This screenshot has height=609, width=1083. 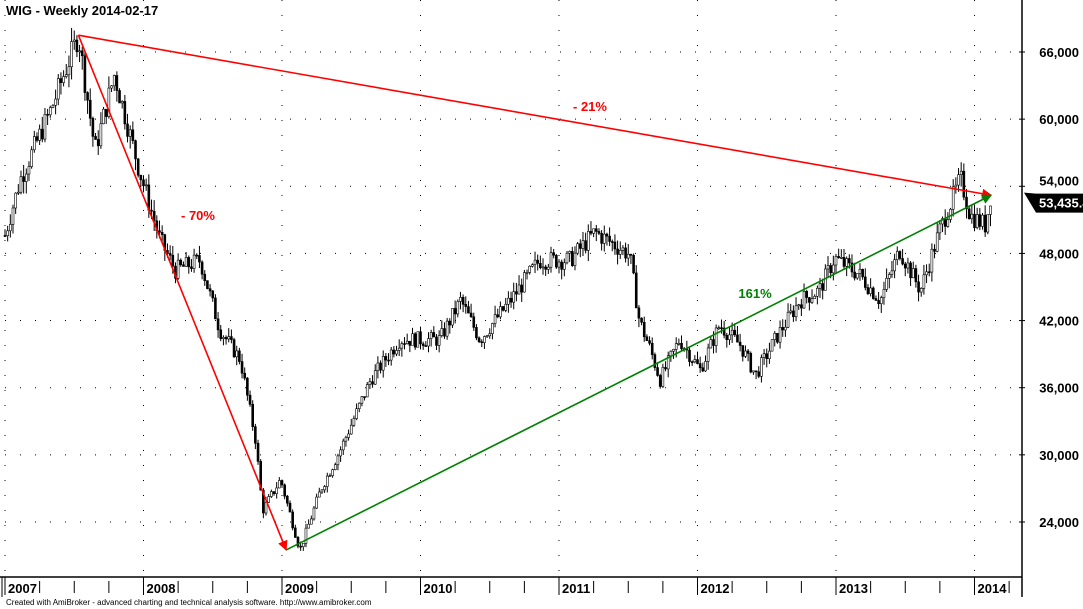 What do you see at coordinates (1059, 180) in the screenshot?
I see `y-tick-label: 54,000` at bounding box center [1059, 180].